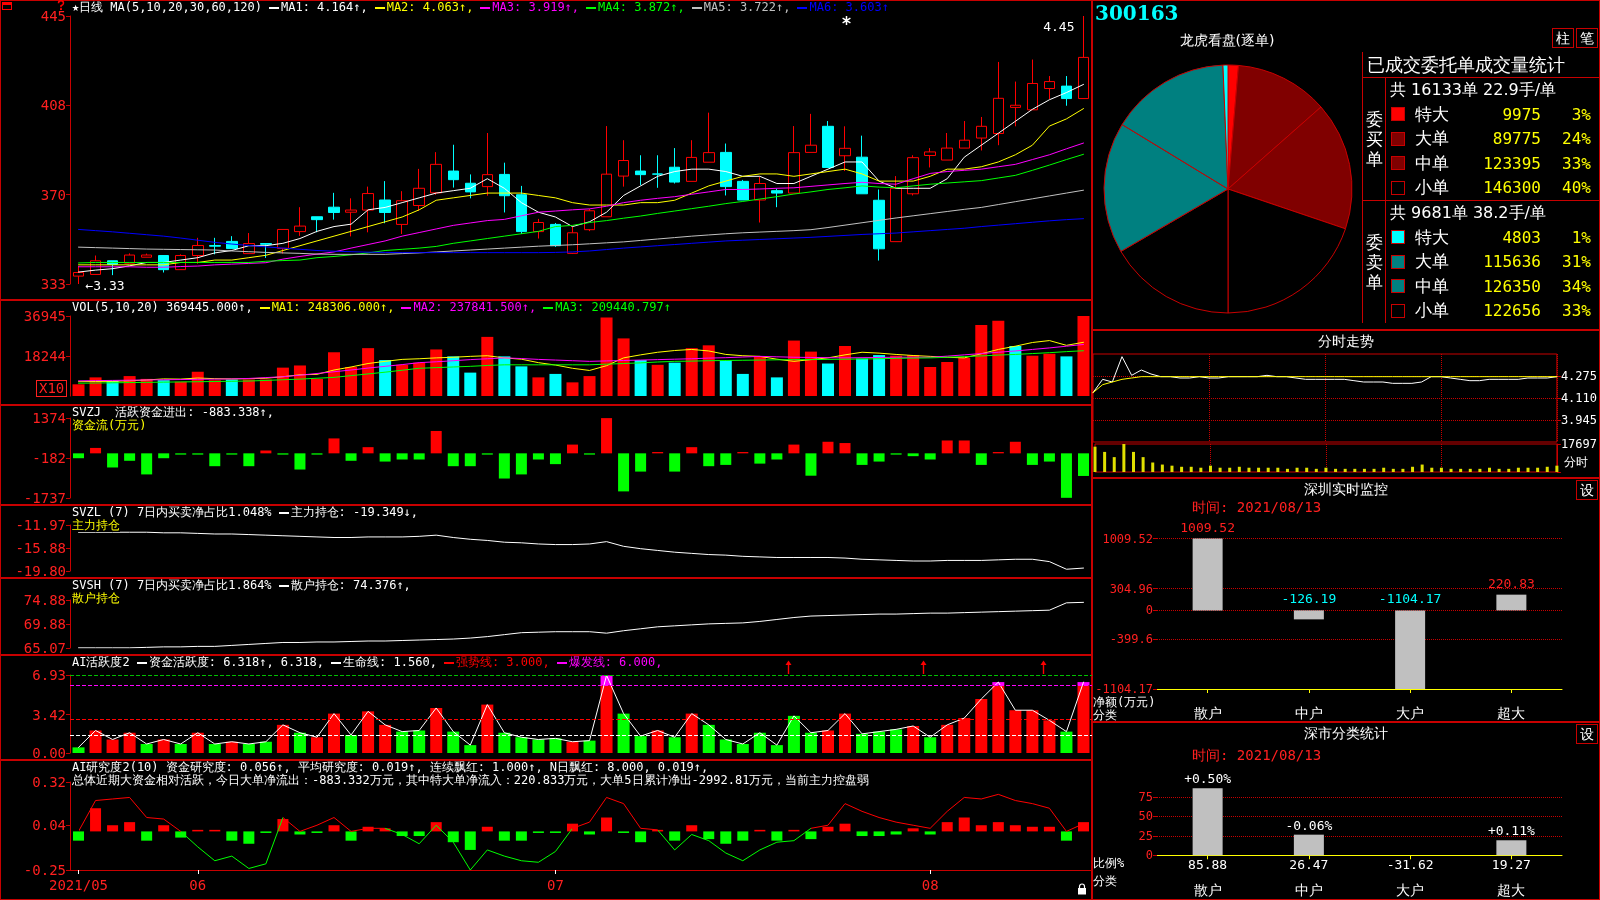  Describe the element at coordinates (53, 194) in the screenshot. I see `y-tick-label: 370` at that location.